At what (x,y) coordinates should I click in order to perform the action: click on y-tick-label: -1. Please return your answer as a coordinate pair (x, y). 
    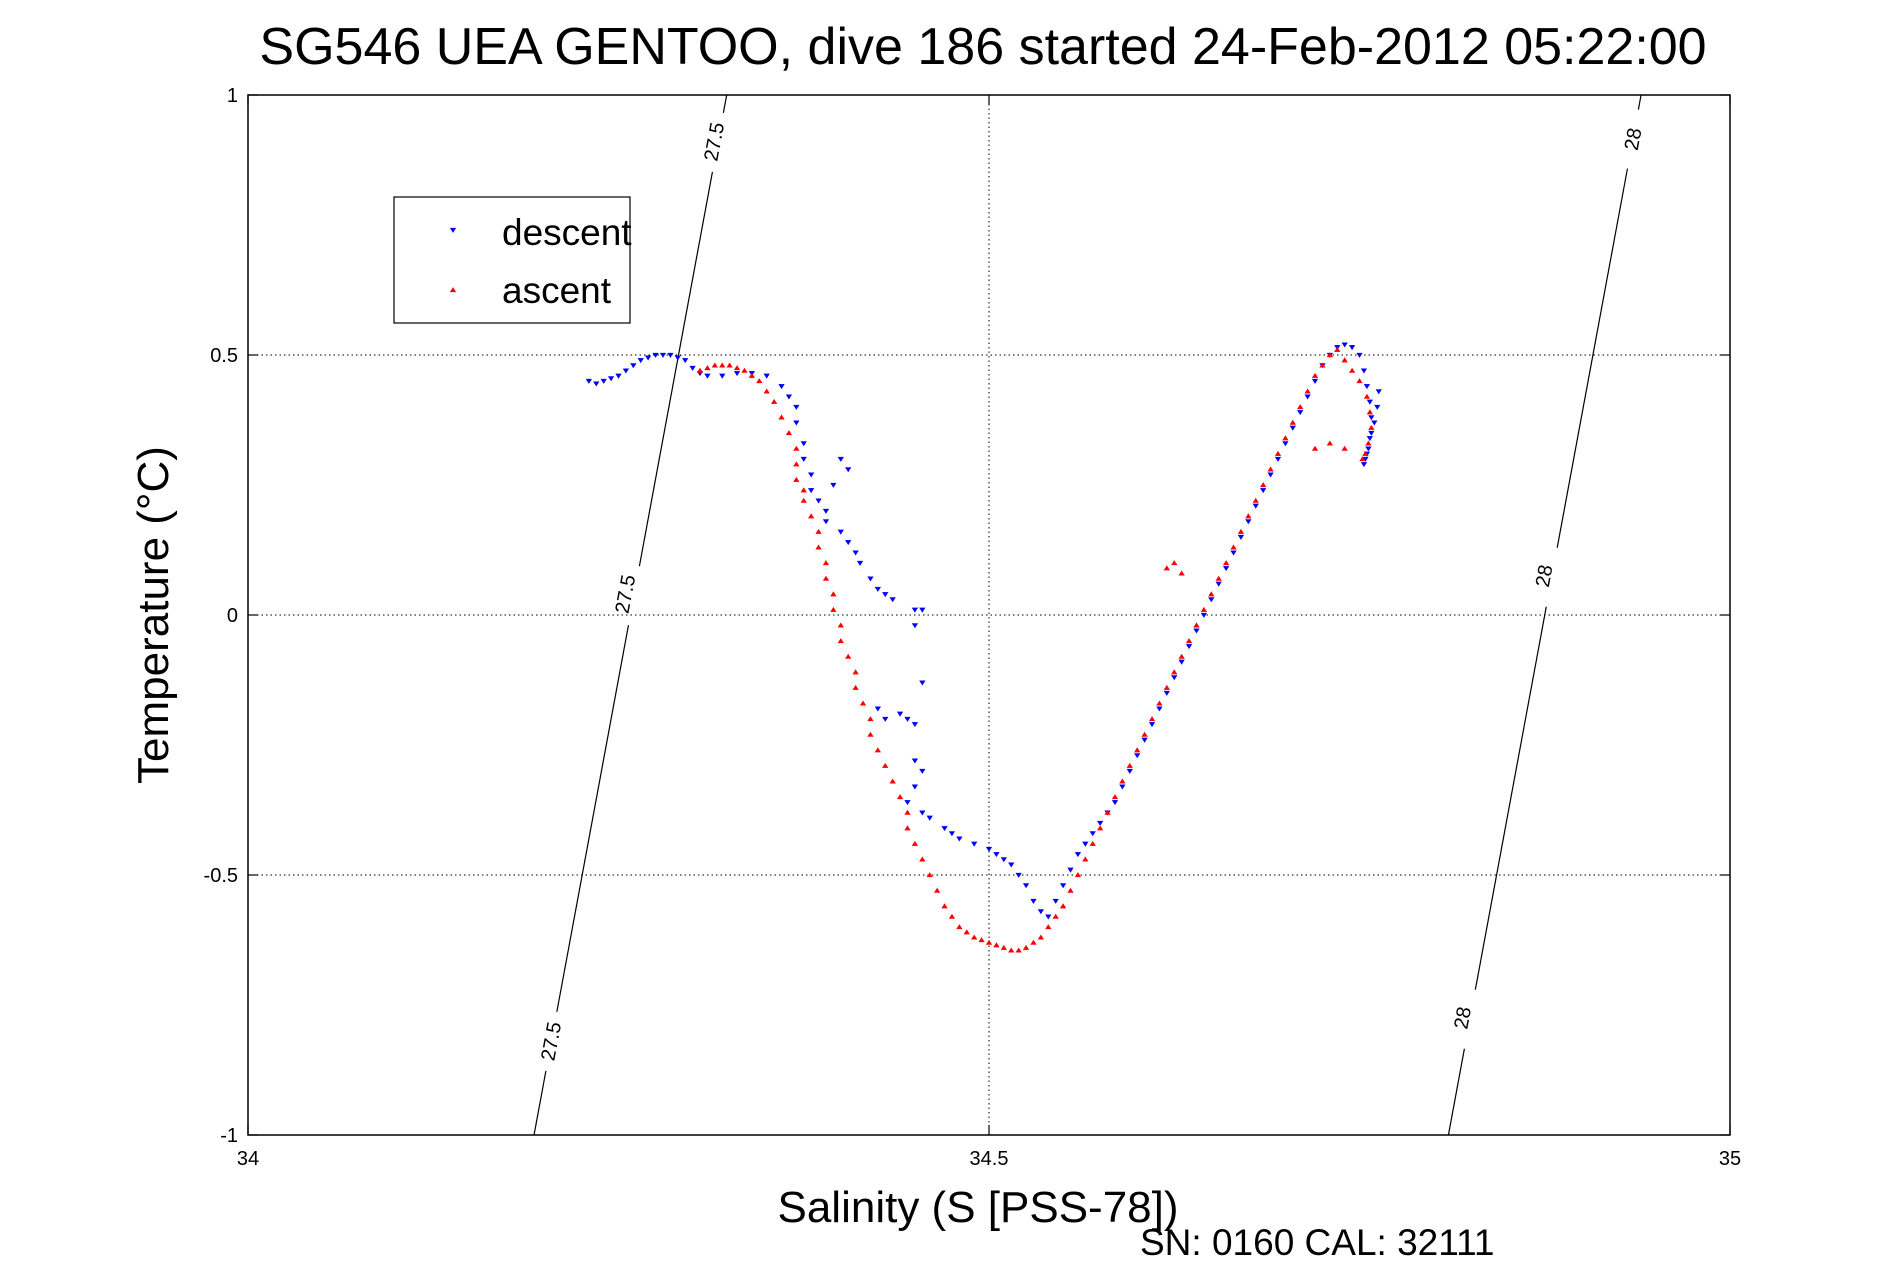
    Looking at the image, I should click on (229, 1136).